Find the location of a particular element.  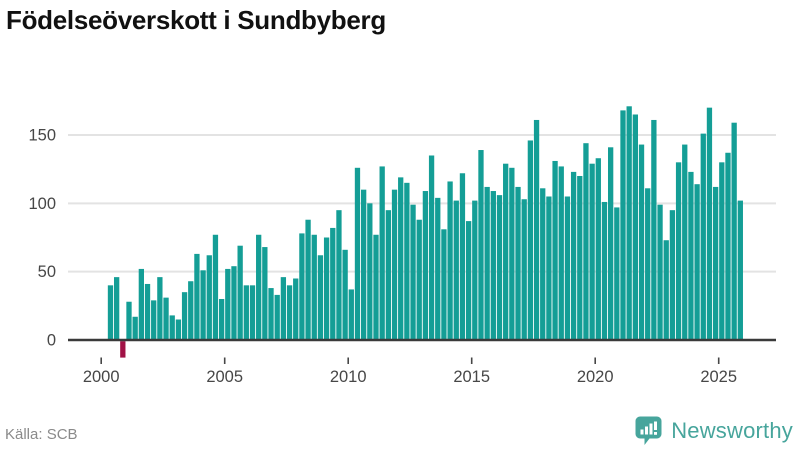

x-tick-label-2005: 2005 is located at coordinates (224, 377).